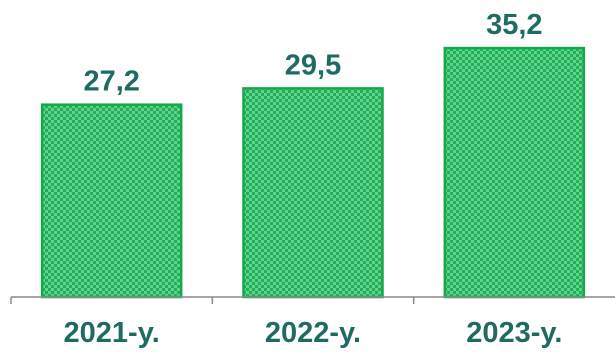 This screenshot has width=615, height=352. What do you see at coordinates (112, 333) in the screenshot?
I see `x-tick-label: 2021-y.` at bounding box center [112, 333].